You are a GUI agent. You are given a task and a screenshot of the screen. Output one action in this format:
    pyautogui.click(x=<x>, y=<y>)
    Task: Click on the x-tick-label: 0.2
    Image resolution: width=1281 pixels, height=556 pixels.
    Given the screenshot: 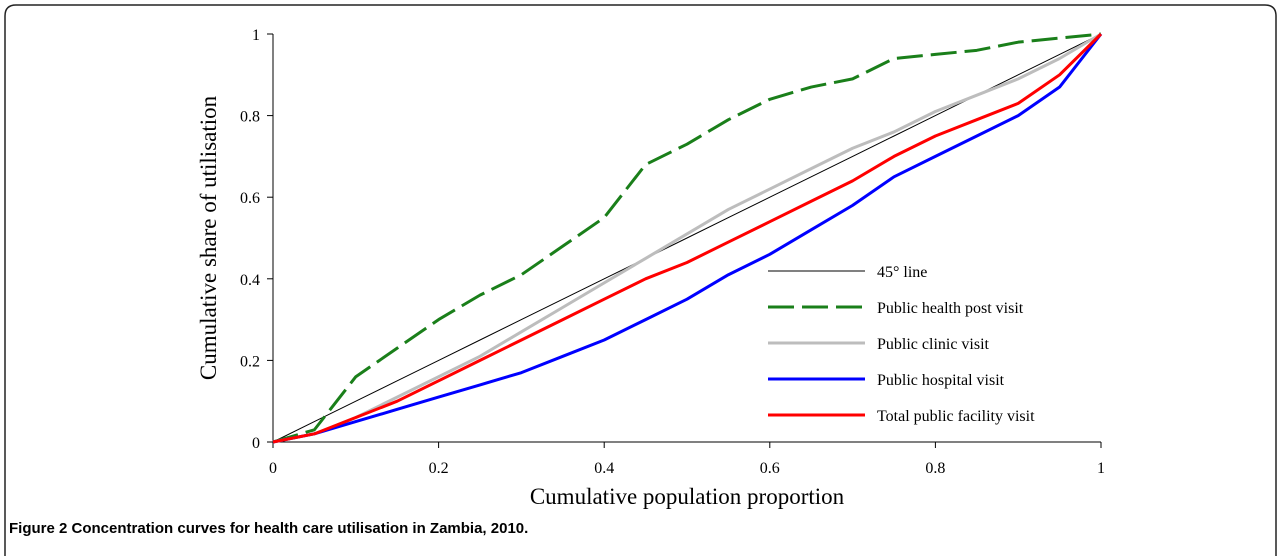 What is the action you would take?
    pyautogui.click(x=439, y=468)
    